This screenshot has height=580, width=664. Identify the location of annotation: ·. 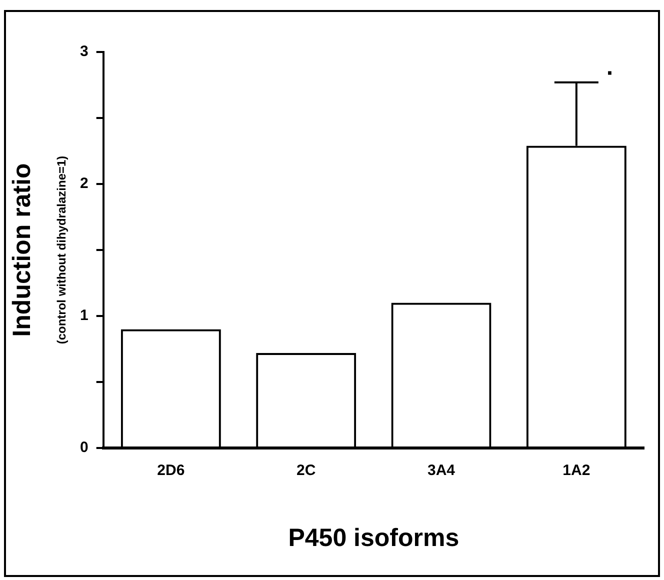
(610, 73).